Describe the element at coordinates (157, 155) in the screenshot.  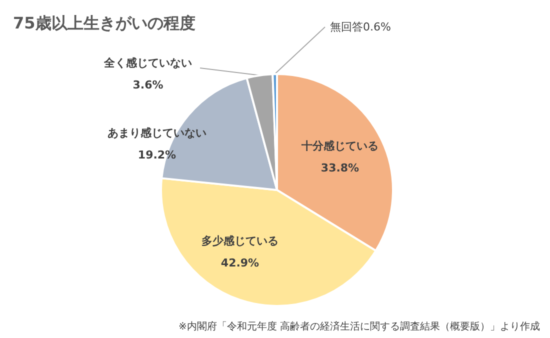
I see `data-label: 19.2%` at that location.